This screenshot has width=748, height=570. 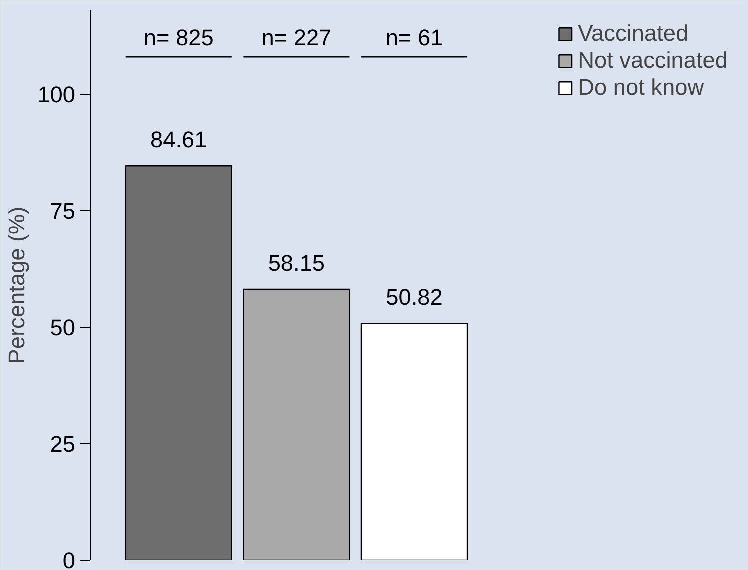 I want to click on data-label: 50.82, so click(x=414, y=297).